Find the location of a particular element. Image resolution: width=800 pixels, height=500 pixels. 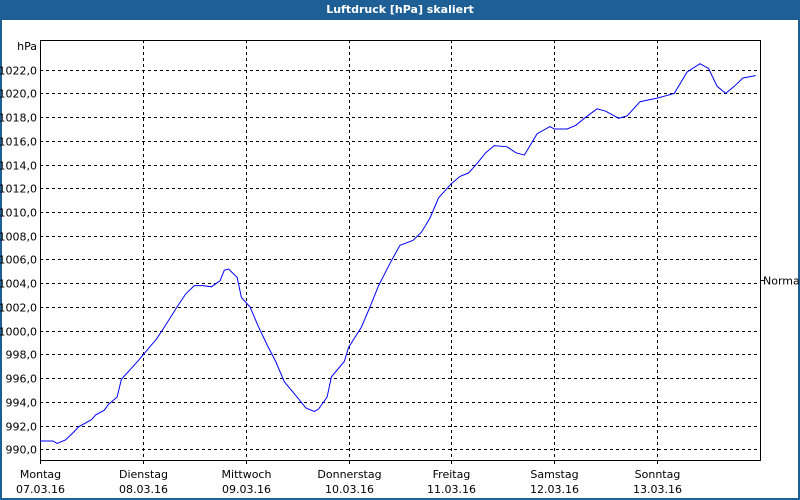

x-tick-date: 13.03.16 is located at coordinates (657, 489).